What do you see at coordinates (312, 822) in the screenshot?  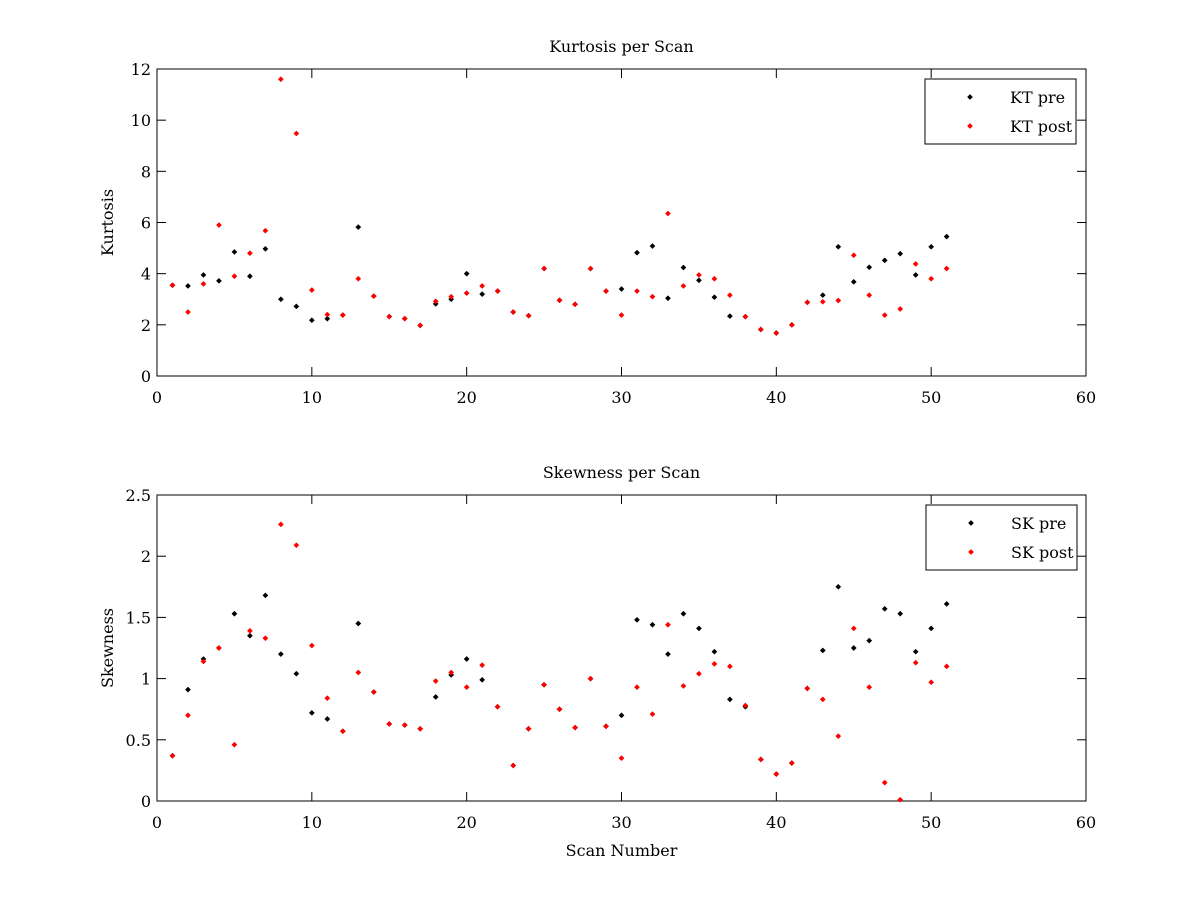 I see `x-tick-label: 10` at bounding box center [312, 822].